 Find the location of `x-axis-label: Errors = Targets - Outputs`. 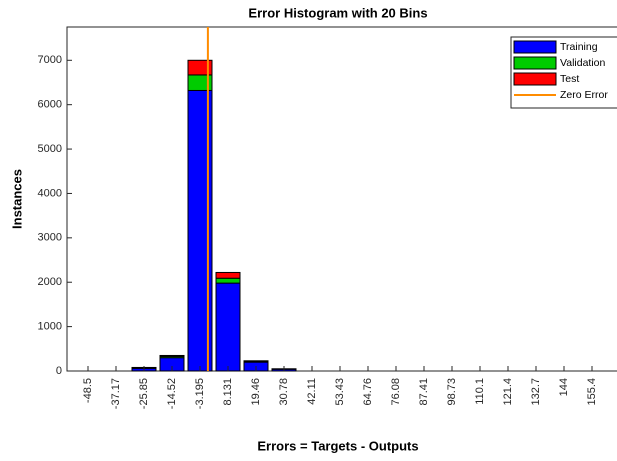

x-axis-label: Errors = Targets - Outputs is located at coordinates (337, 445).